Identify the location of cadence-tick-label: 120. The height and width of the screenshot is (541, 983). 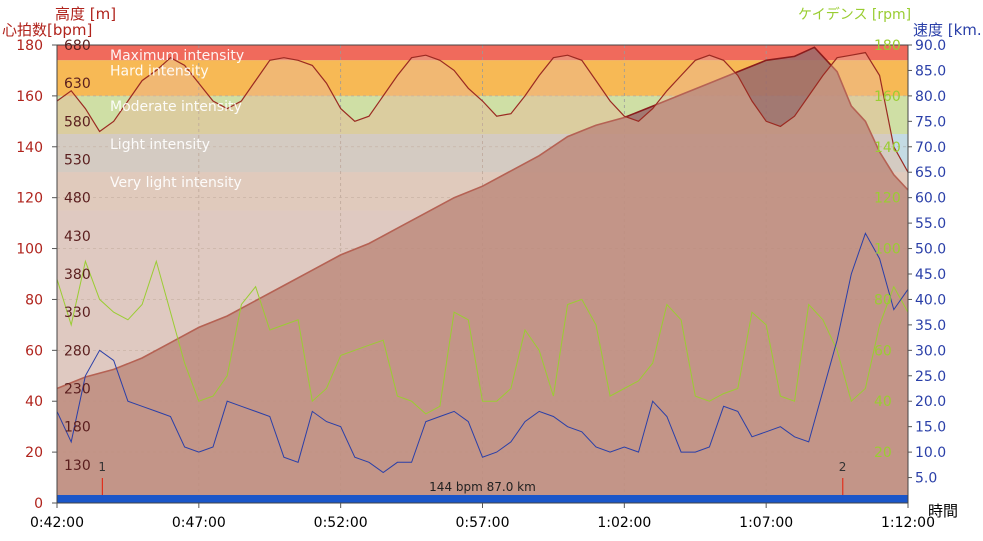
(887, 199).